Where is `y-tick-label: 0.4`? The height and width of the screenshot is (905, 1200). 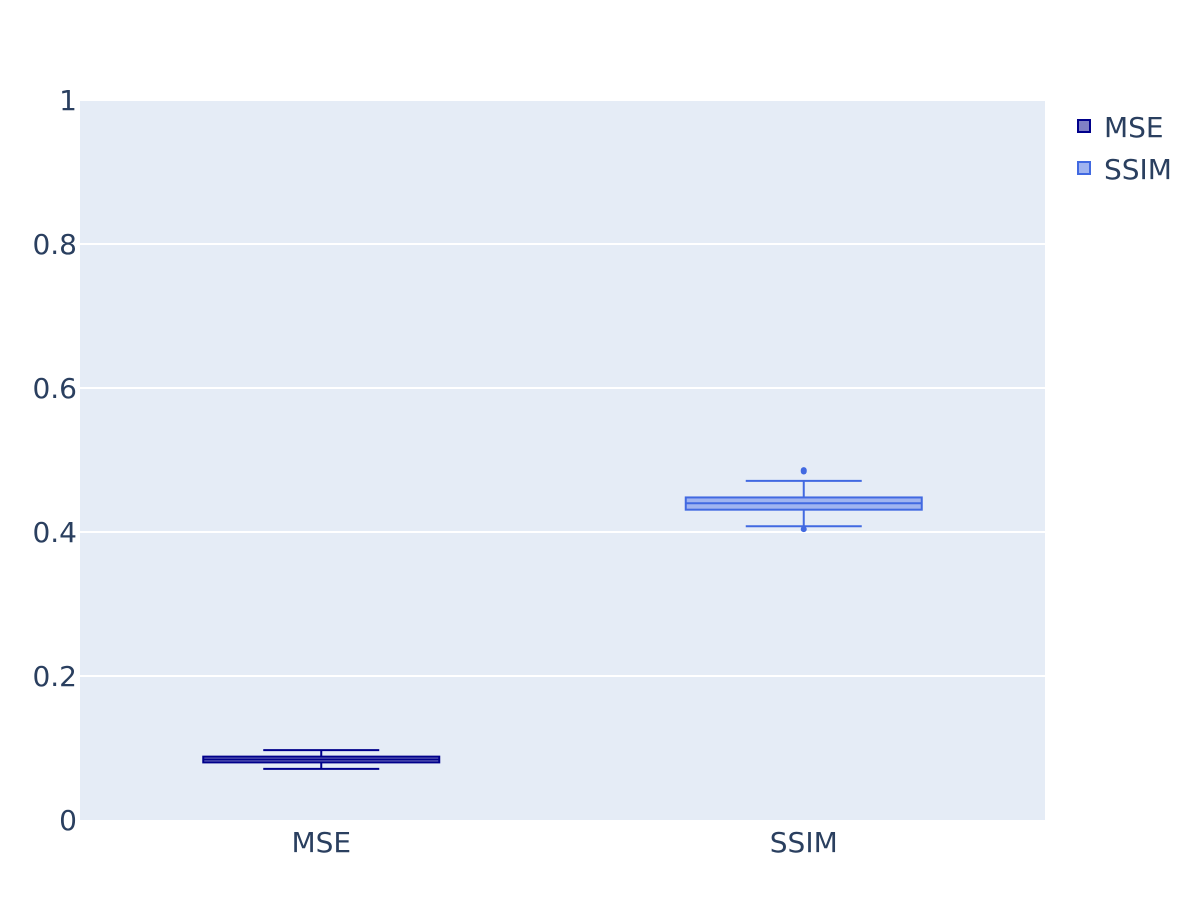
y-tick-label: 0.4 is located at coordinates (54, 532).